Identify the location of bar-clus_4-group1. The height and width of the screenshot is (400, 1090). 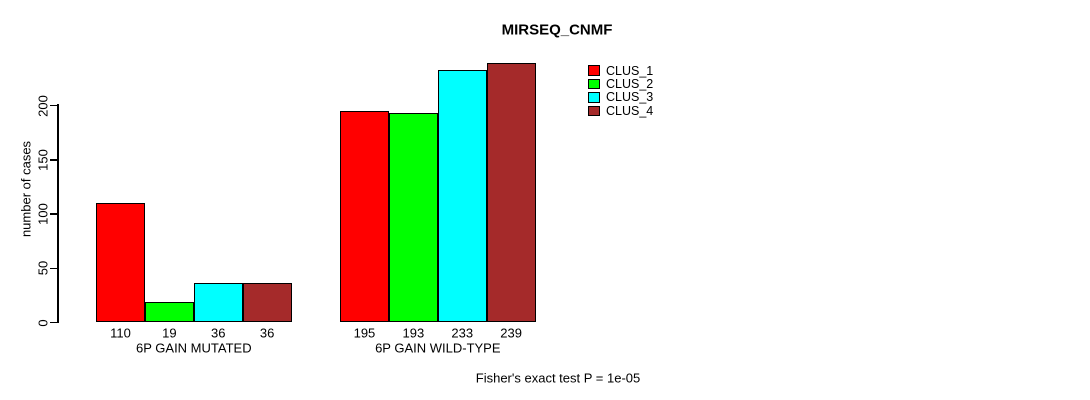
(267, 303).